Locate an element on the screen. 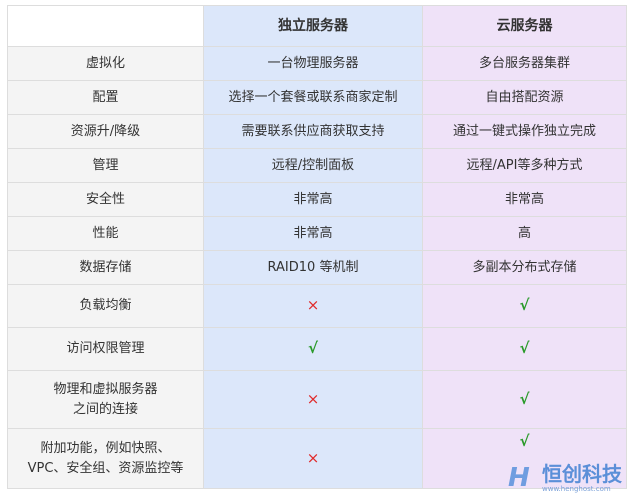 The width and height of the screenshot is (633, 496). cloud-cell: 高 is located at coordinates (524, 233).